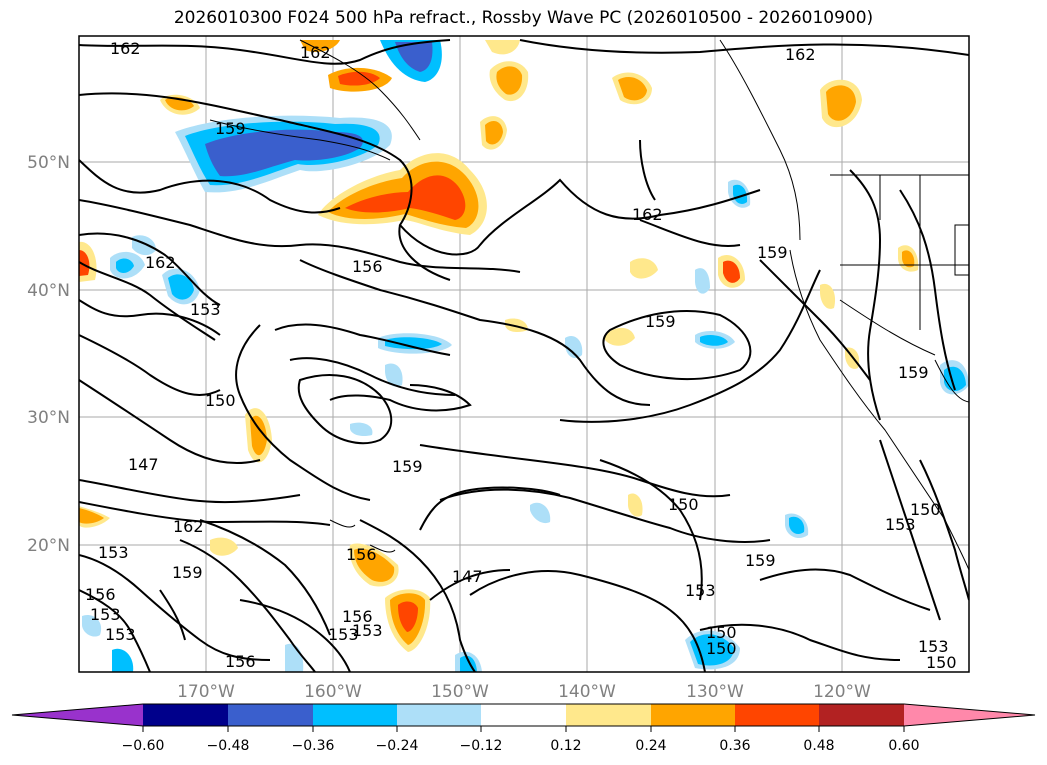 This screenshot has width=1047, height=765. Describe the element at coordinates (228, 746) in the screenshot. I see `colorbar-tick-label: −0.48` at that location.